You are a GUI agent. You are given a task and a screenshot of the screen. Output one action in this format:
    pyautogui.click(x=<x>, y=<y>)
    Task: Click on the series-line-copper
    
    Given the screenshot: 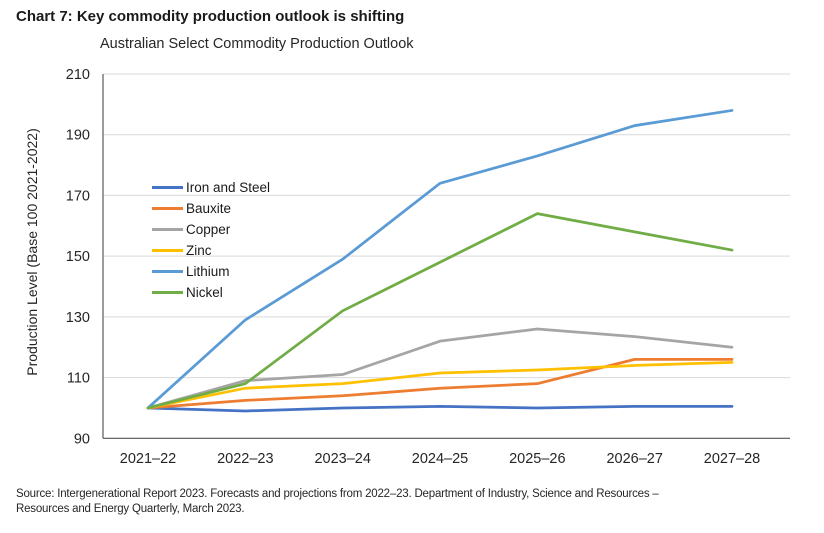 What is the action you would take?
    pyautogui.click(x=440, y=368)
    